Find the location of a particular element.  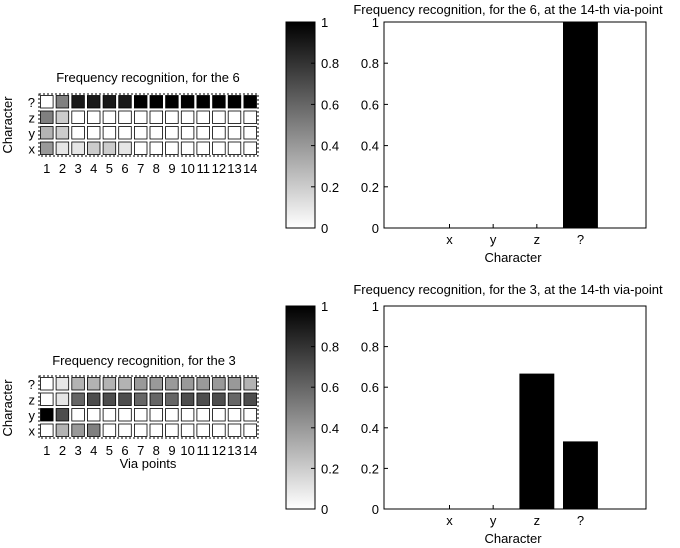

y-tick-label: 1 is located at coordinates (375, 22).